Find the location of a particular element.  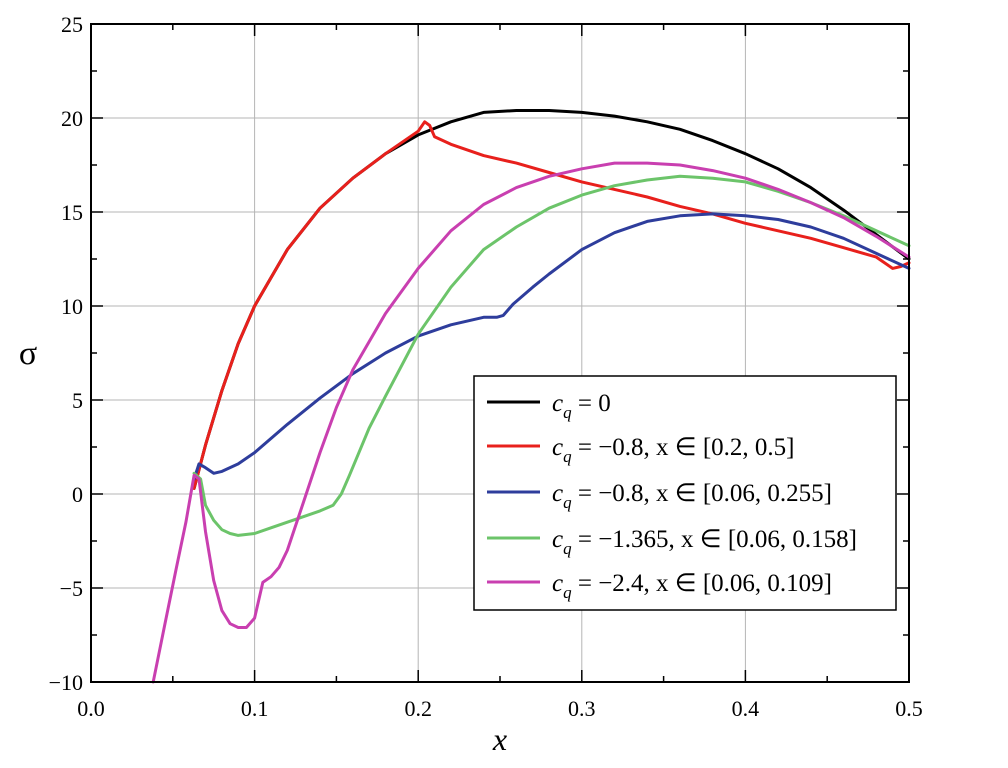

y-tick-label: −10 is located at coordinates (66, 682).